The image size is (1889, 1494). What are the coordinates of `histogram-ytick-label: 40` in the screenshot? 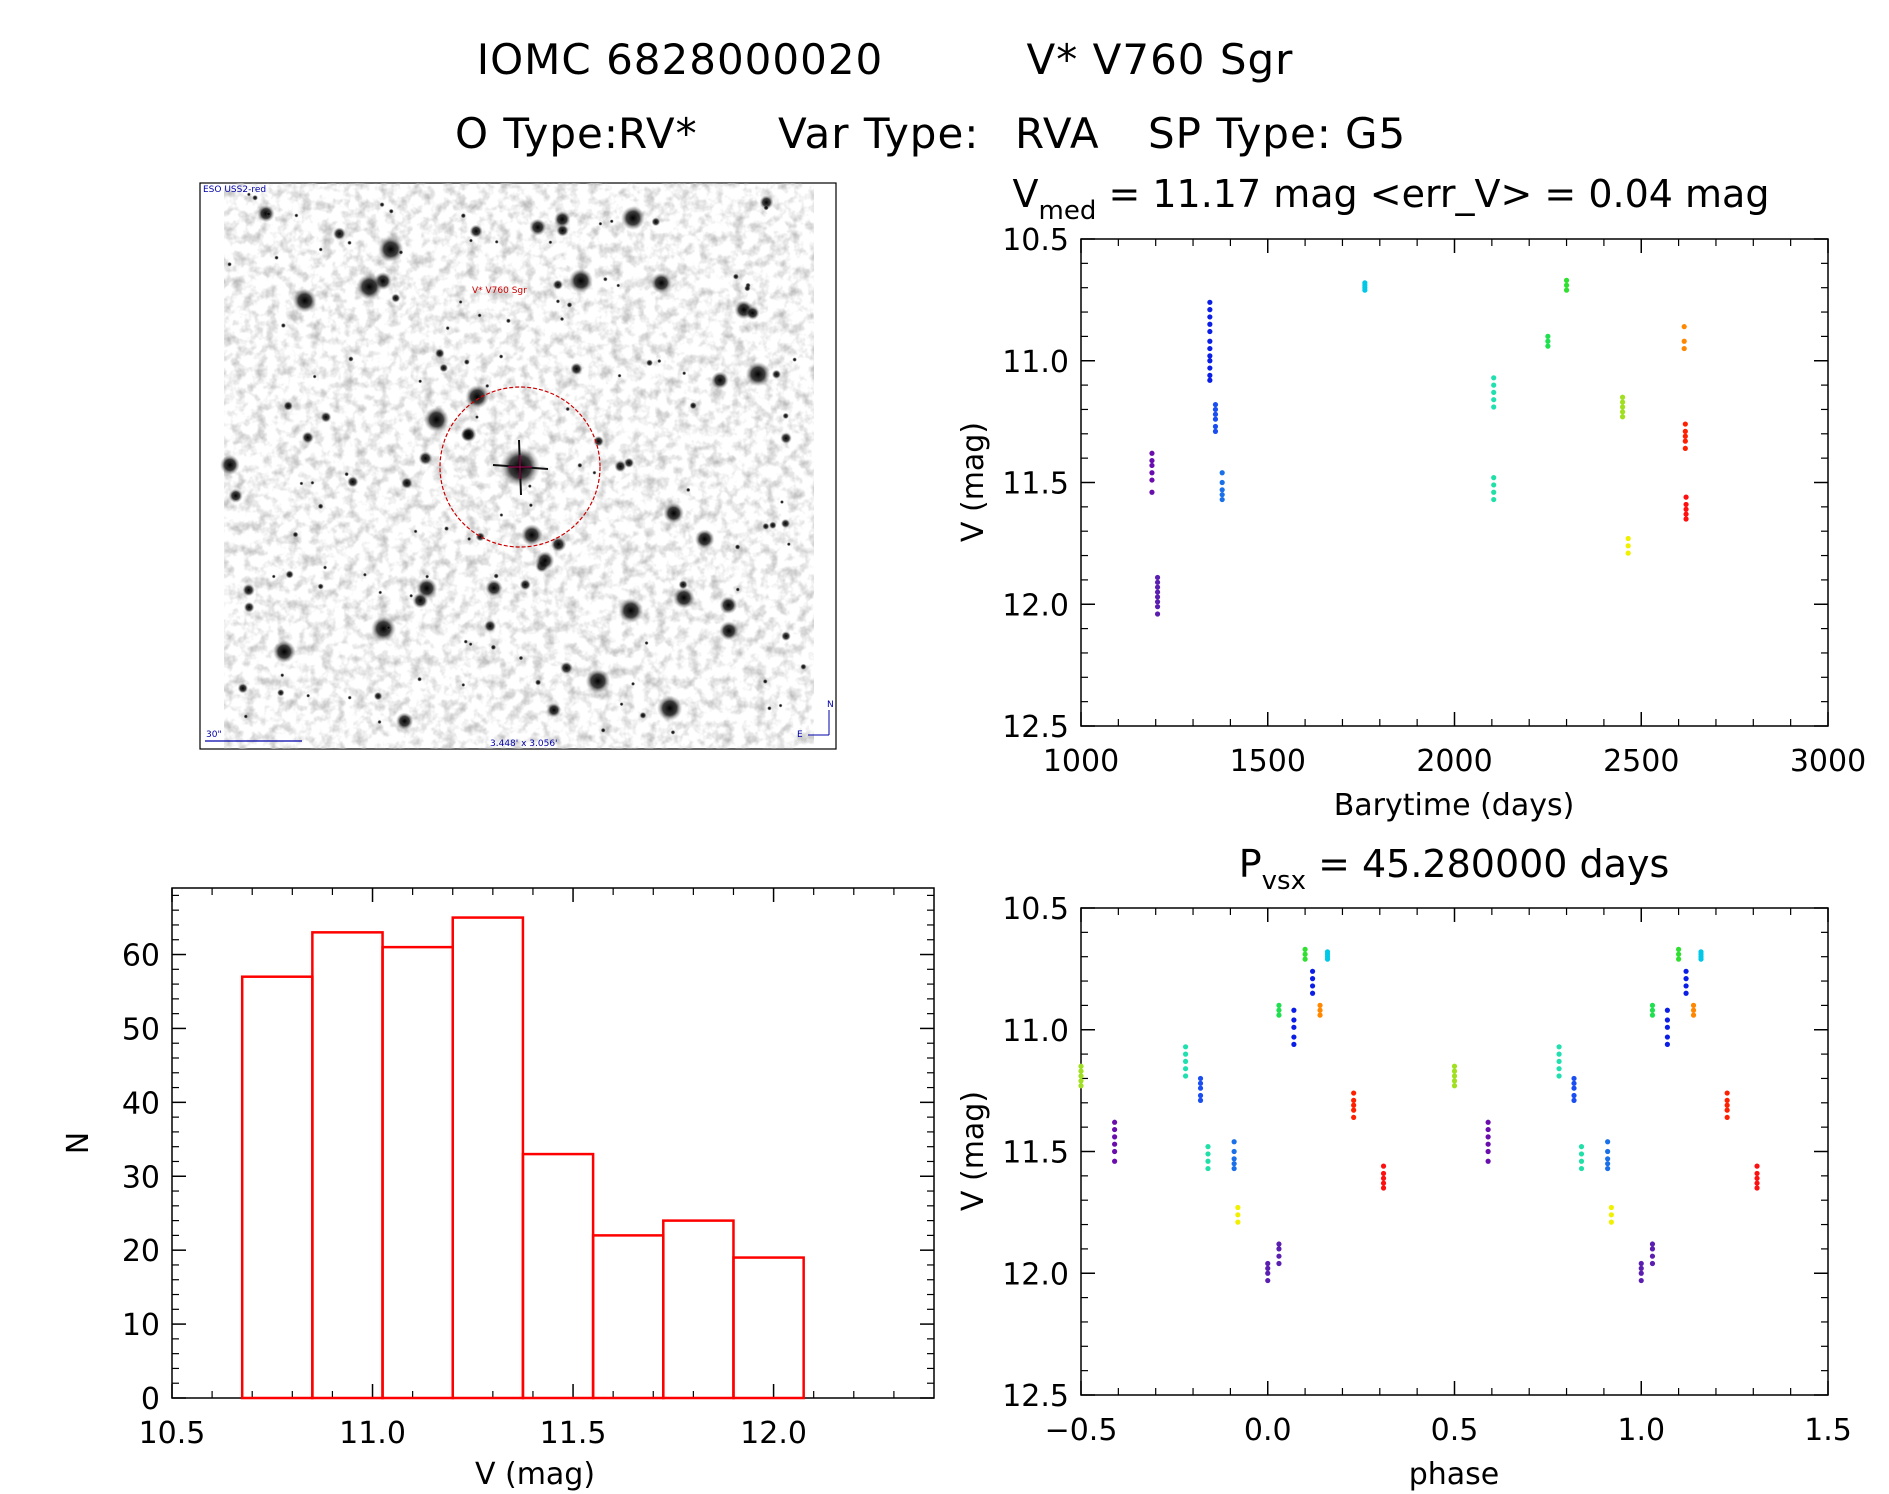 It's located at (141, 1103).